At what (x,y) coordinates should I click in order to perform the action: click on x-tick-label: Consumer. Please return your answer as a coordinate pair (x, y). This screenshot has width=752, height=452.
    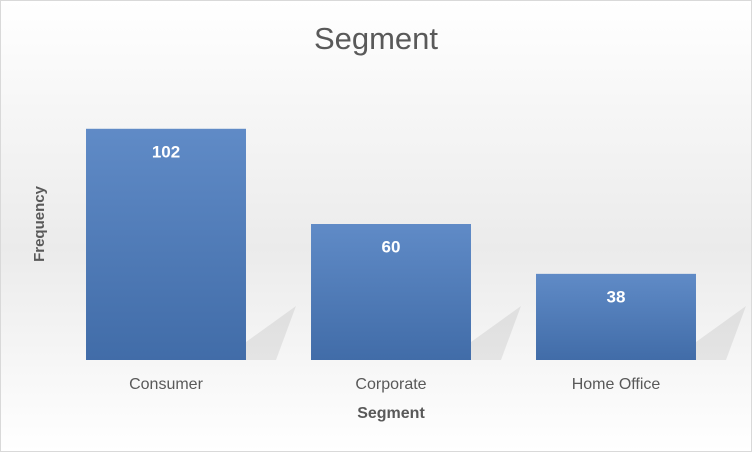
    Looking at the image, I should click on (166, 384).